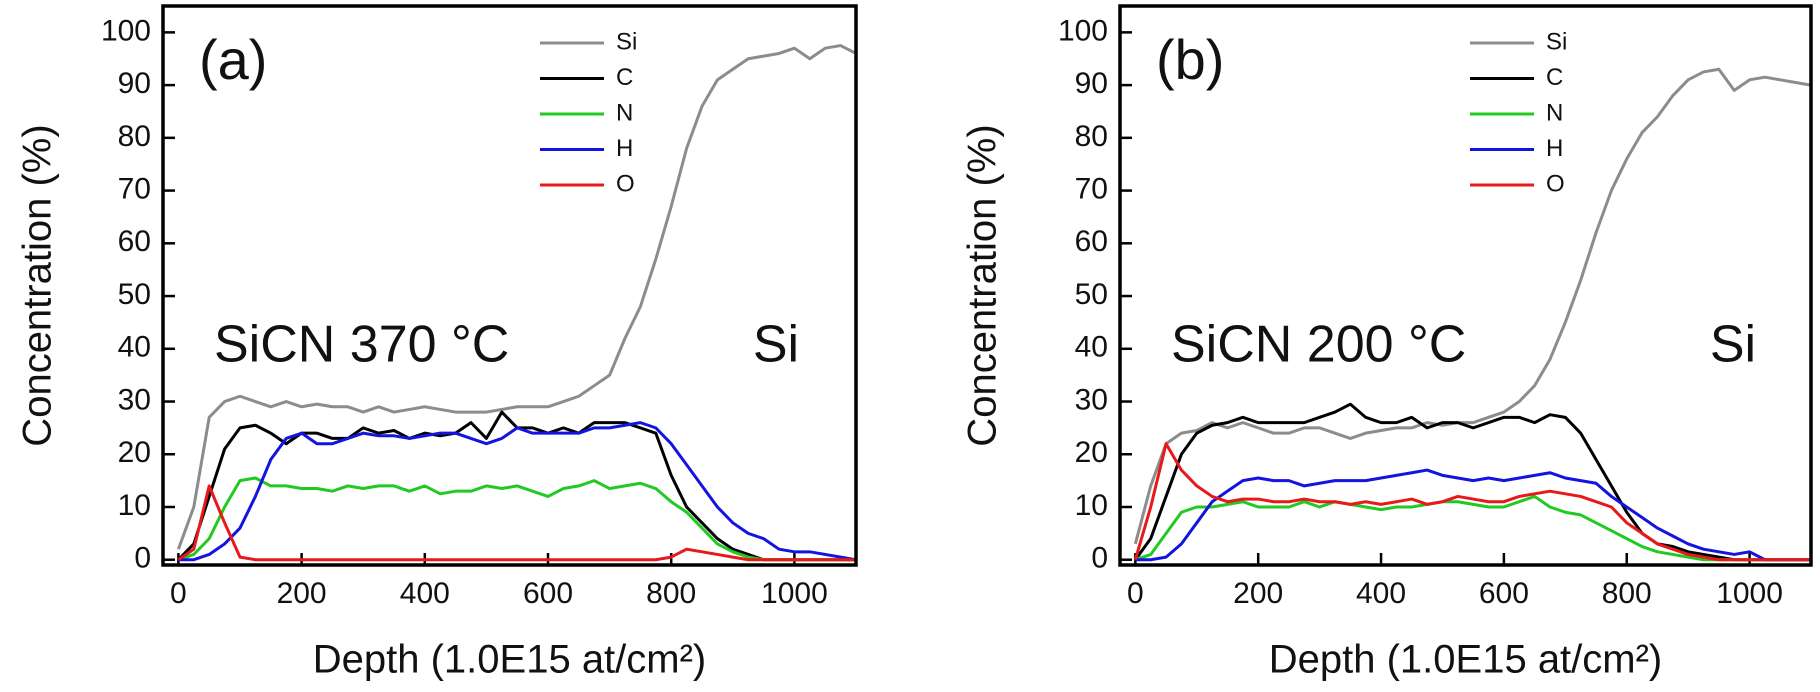 The image size is (1820, 692). Describe the element at coordinates (1318, 345) in the screenshot. I see `annotation: SiCN 200 °C` at that location.